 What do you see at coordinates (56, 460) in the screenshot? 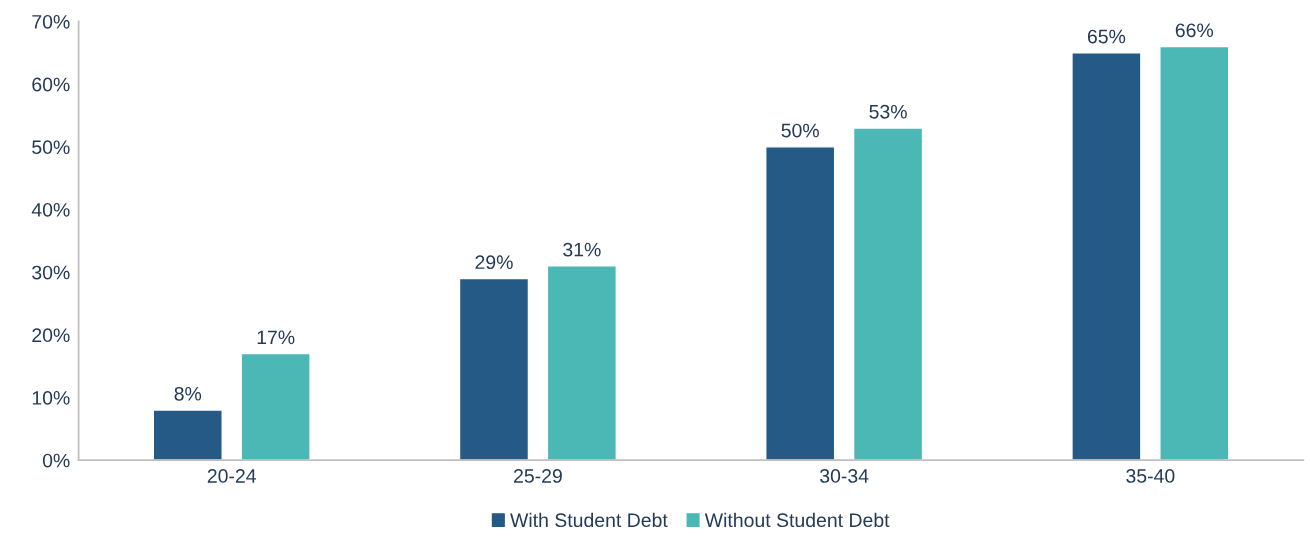
I see `y-tick-label: 0%` at bounding box center [56, 460].